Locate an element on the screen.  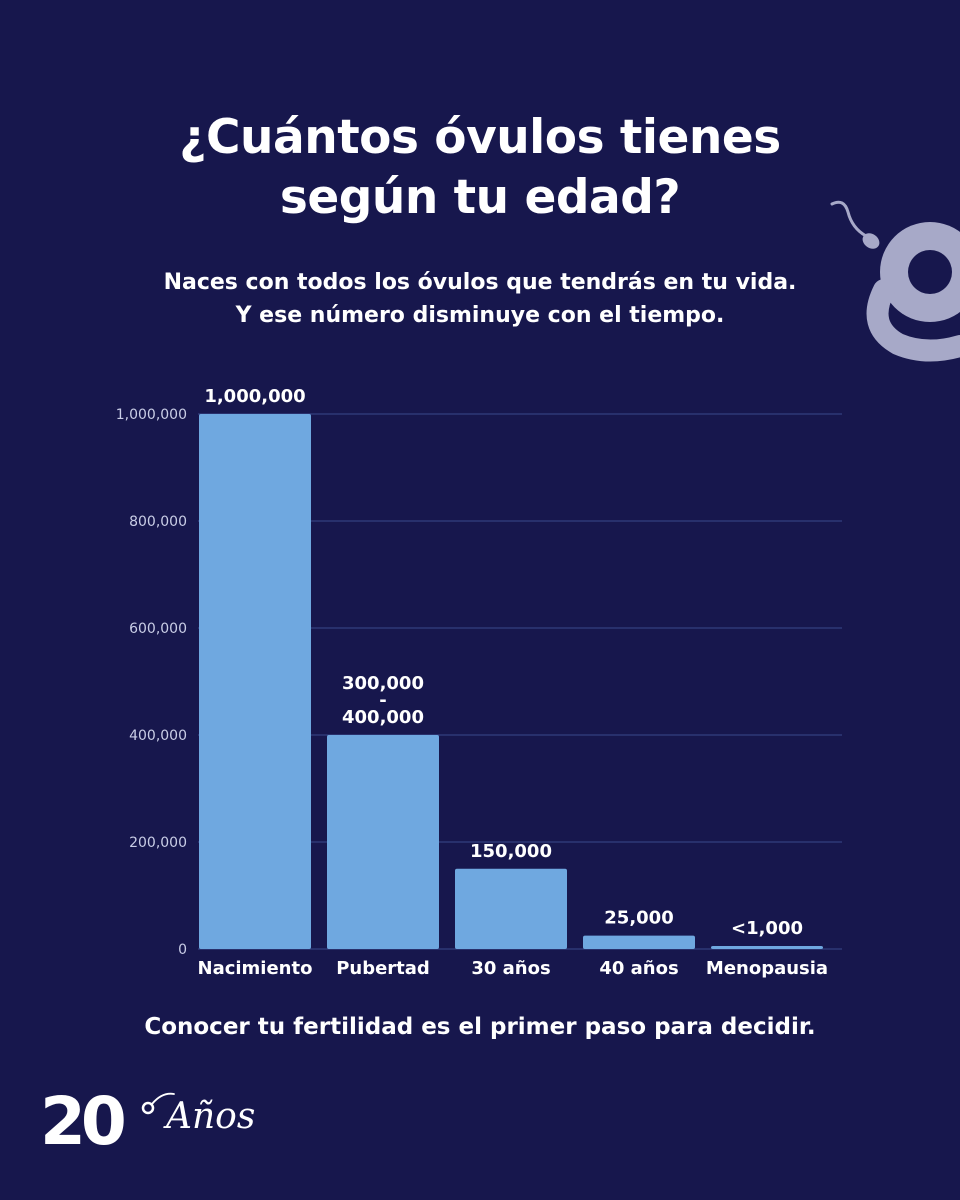
y-tick-label: 400,000 is located at coordinates (158, 736).